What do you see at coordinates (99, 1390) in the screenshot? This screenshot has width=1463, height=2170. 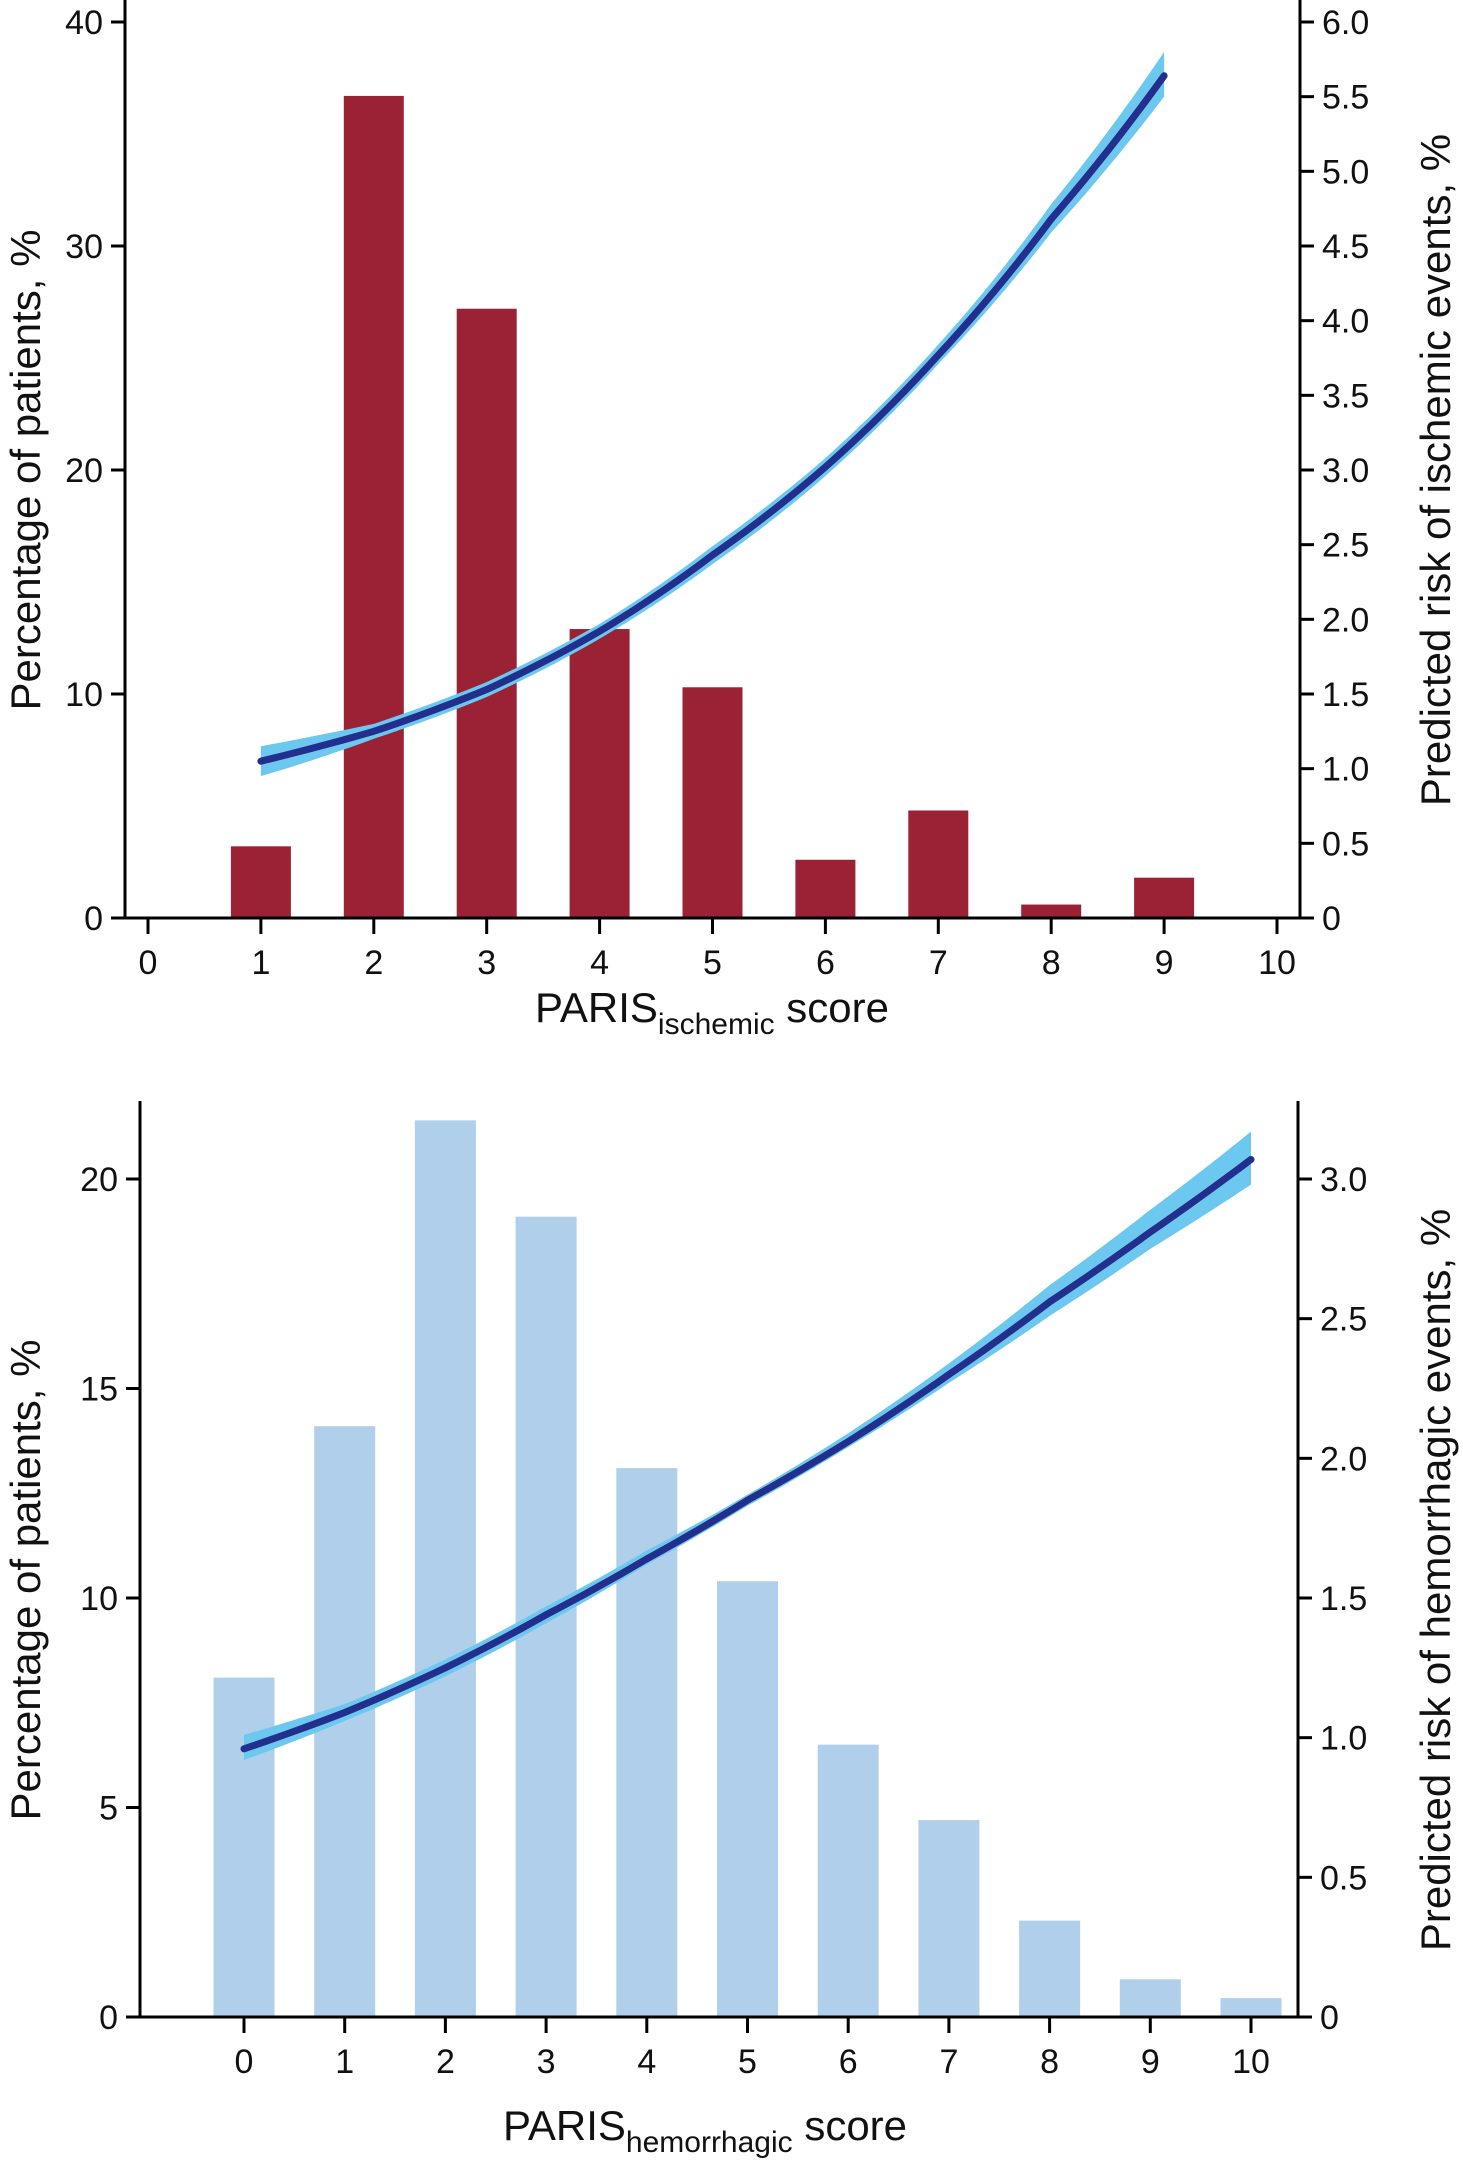 I see `y-tick-label: 15` at bounding box center [99, 1390].